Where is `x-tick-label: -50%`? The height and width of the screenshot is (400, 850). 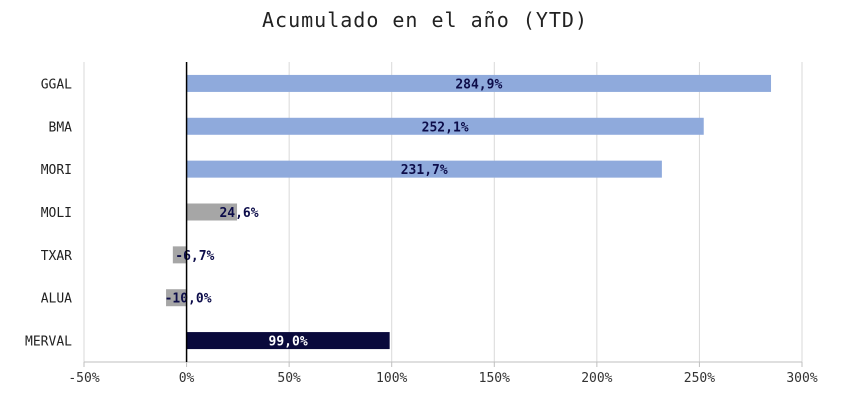 x-tick-label: -50% is located at coordinates (83, 378).